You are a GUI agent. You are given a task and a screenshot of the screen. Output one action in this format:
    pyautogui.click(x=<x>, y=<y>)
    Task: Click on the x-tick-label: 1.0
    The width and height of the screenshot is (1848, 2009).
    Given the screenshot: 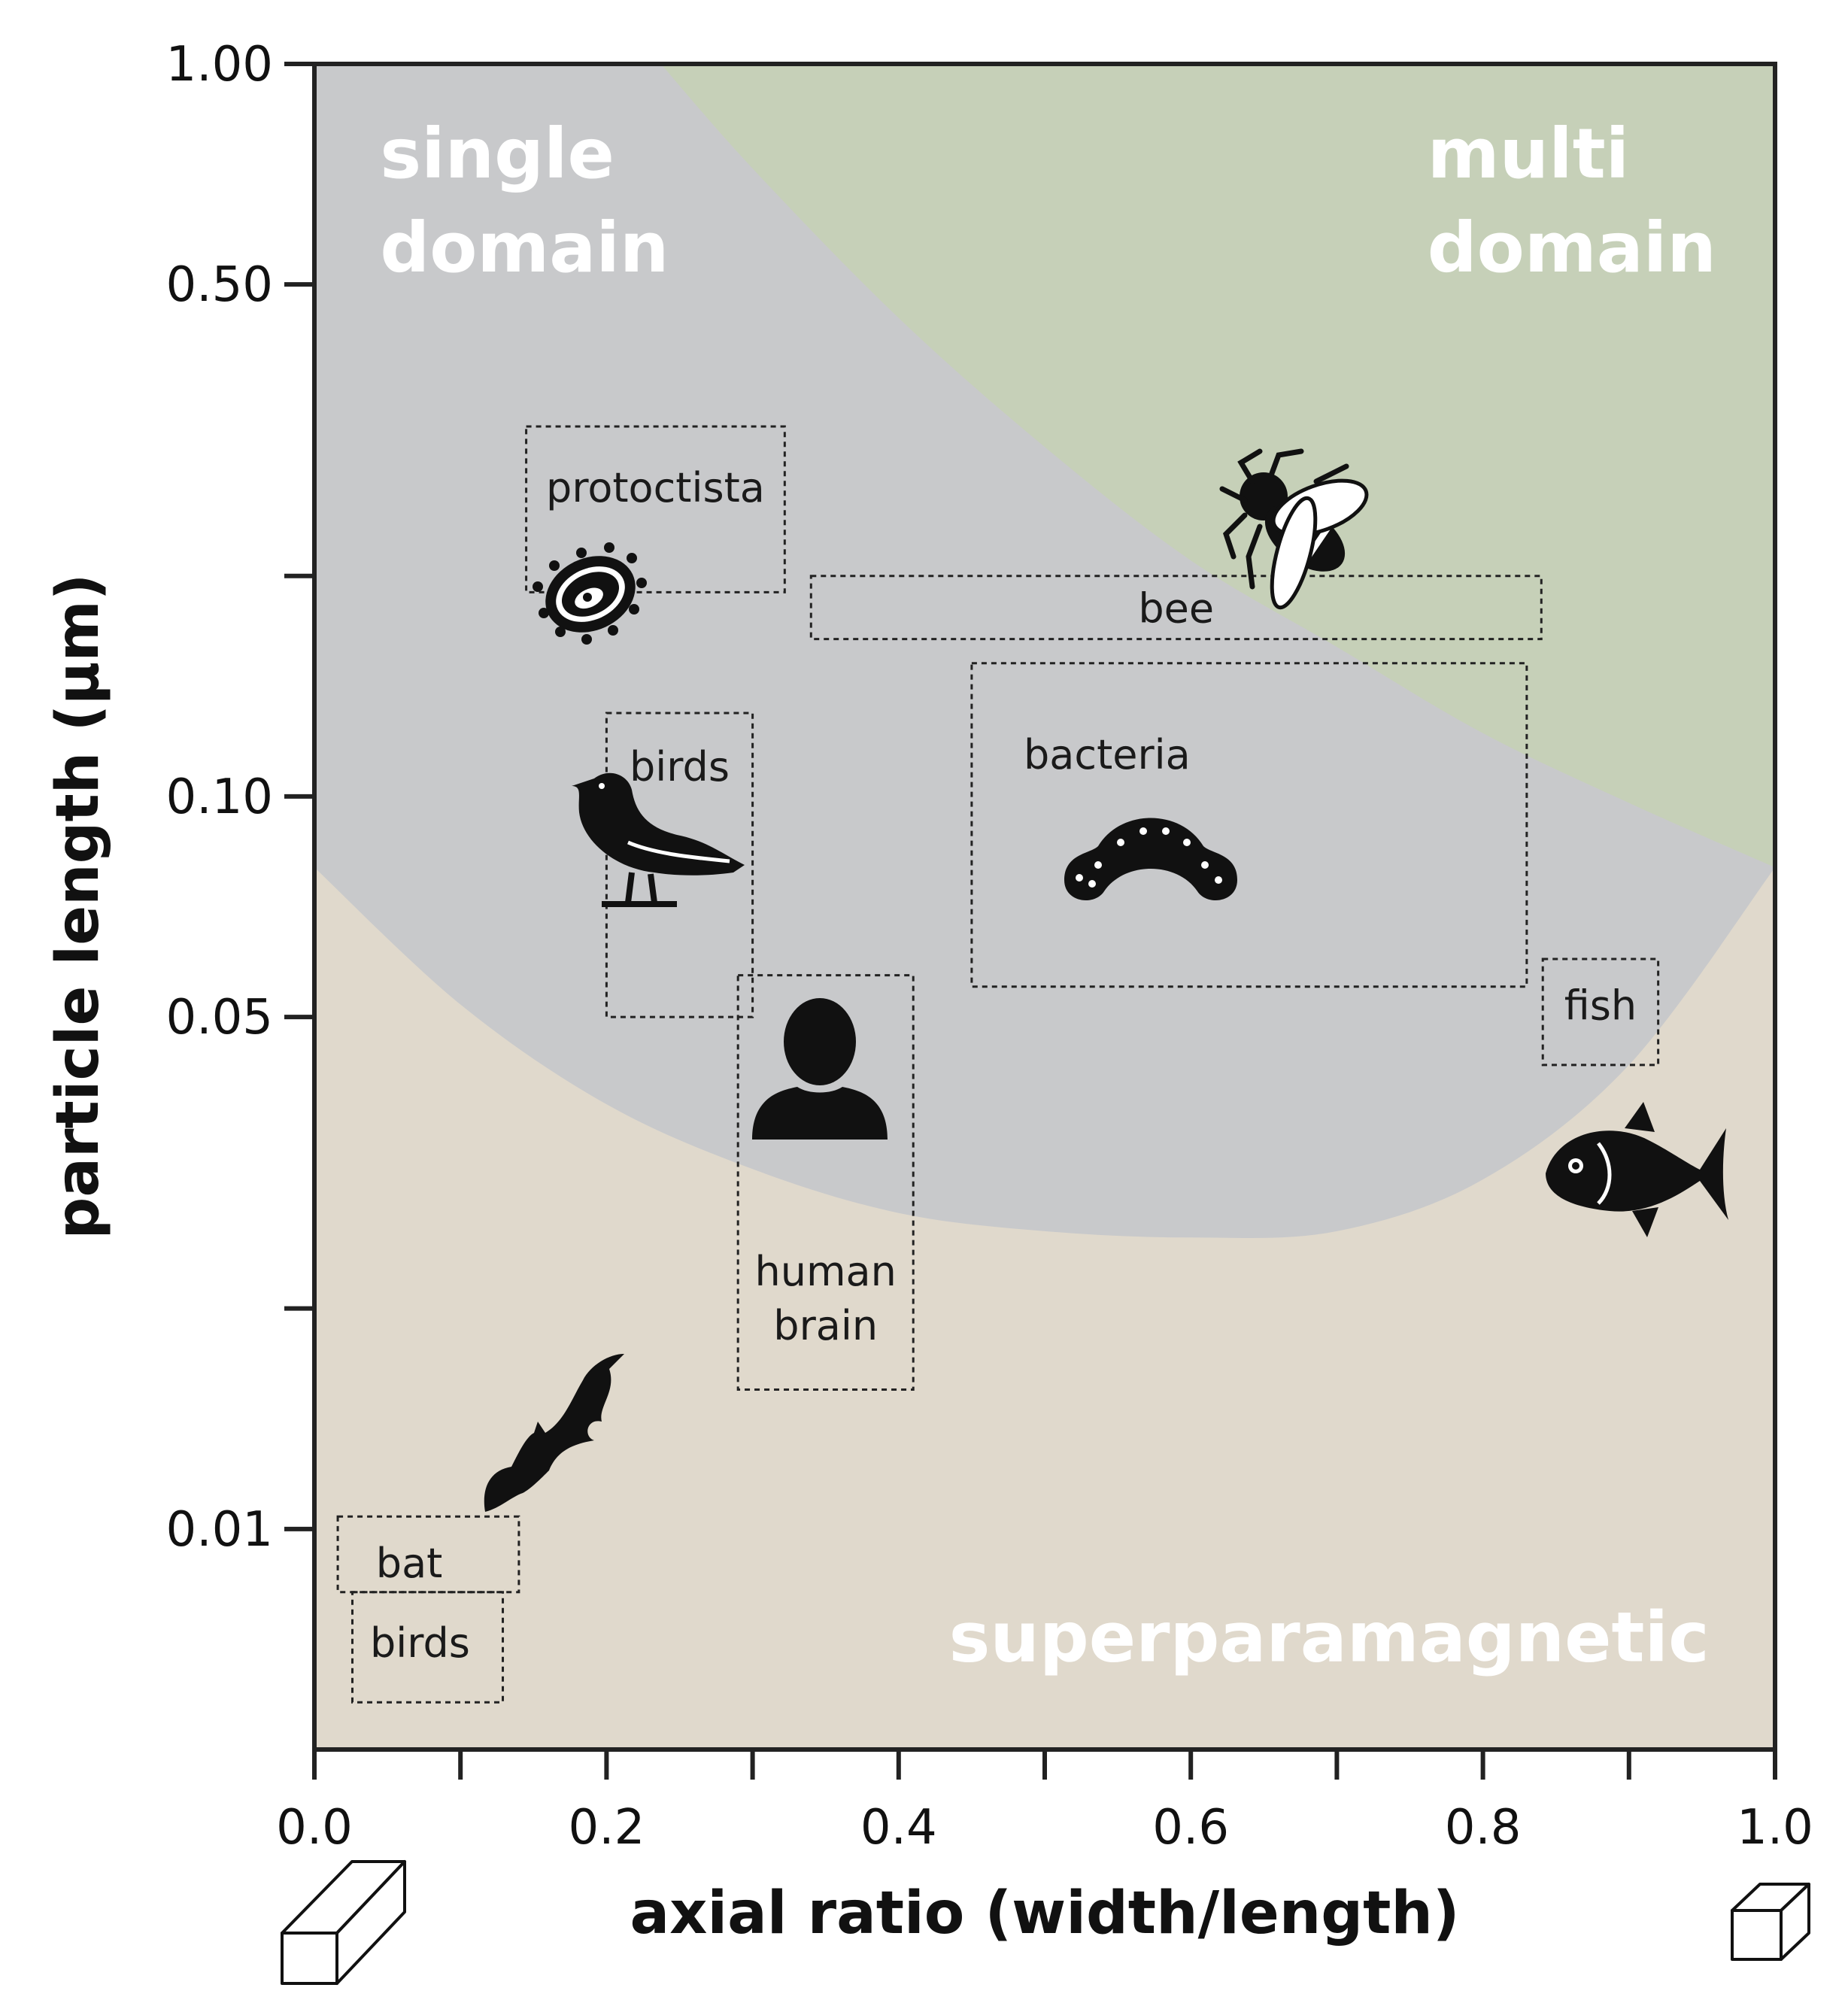 What is the action you would take?
    pyautogui.click(x=1775, y=1828)
    